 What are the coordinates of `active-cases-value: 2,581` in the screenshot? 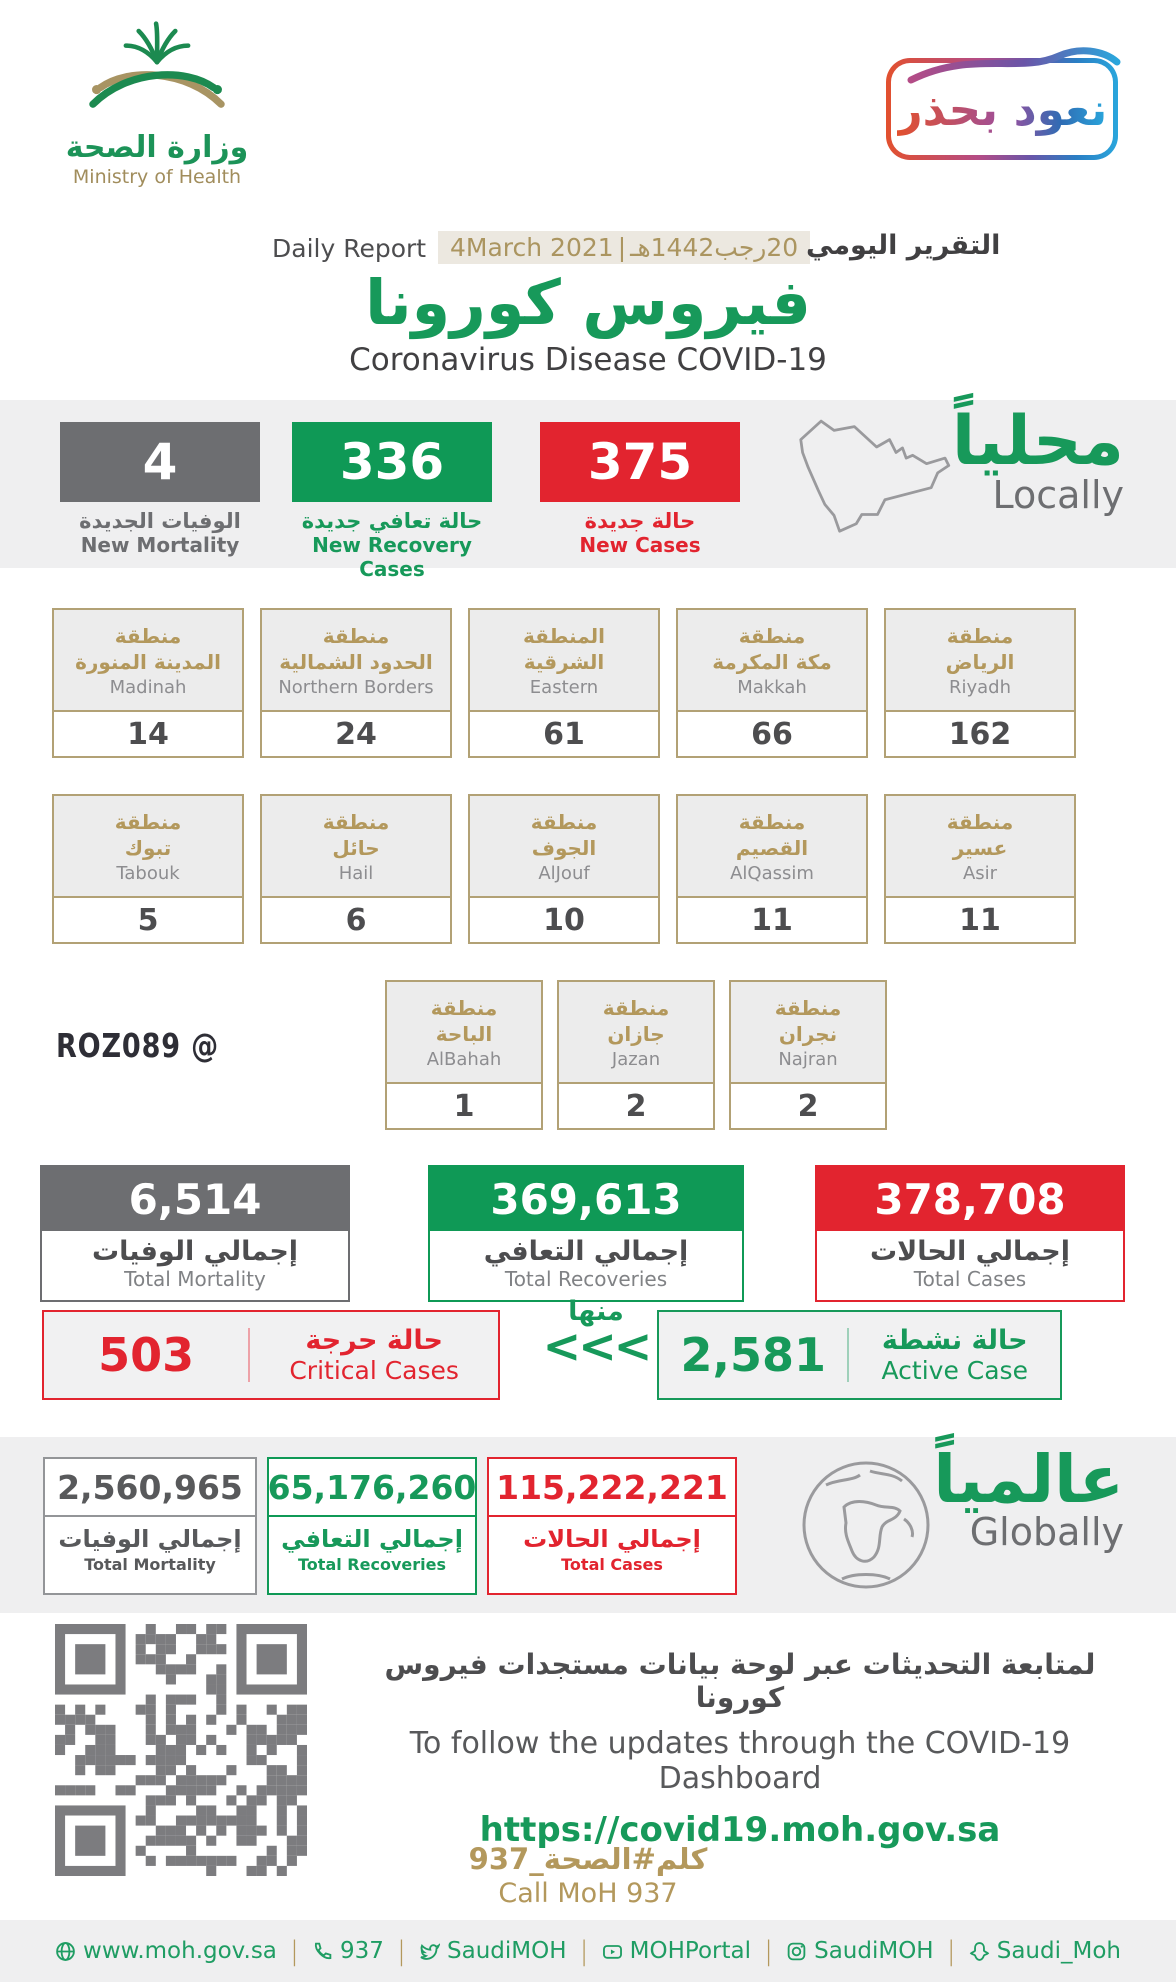 It's located at (753, 1355).